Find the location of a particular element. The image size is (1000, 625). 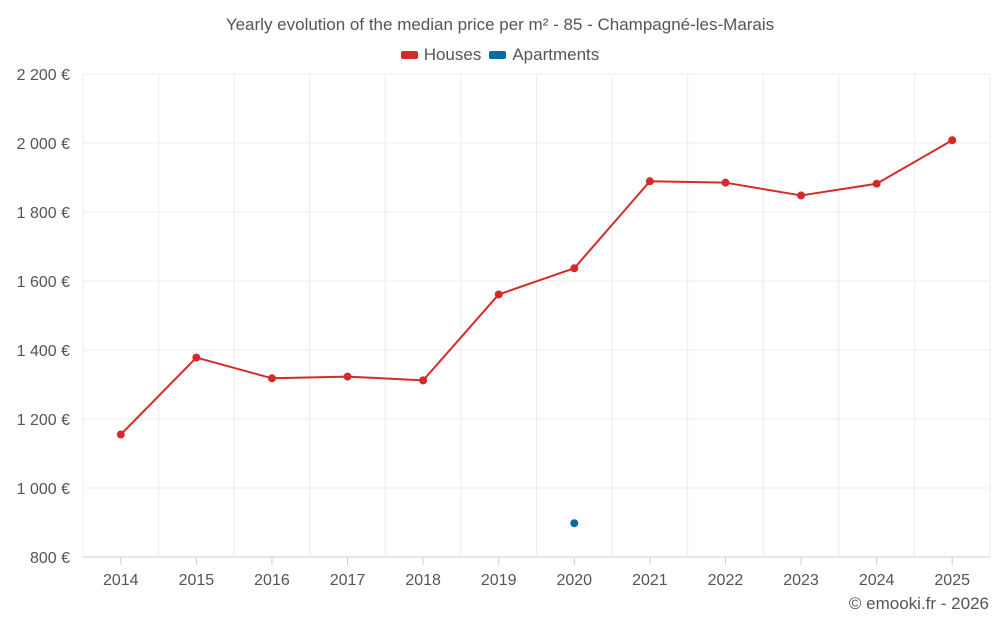

legend-item-apartments: Apartments is located at coordinates (544, 55).